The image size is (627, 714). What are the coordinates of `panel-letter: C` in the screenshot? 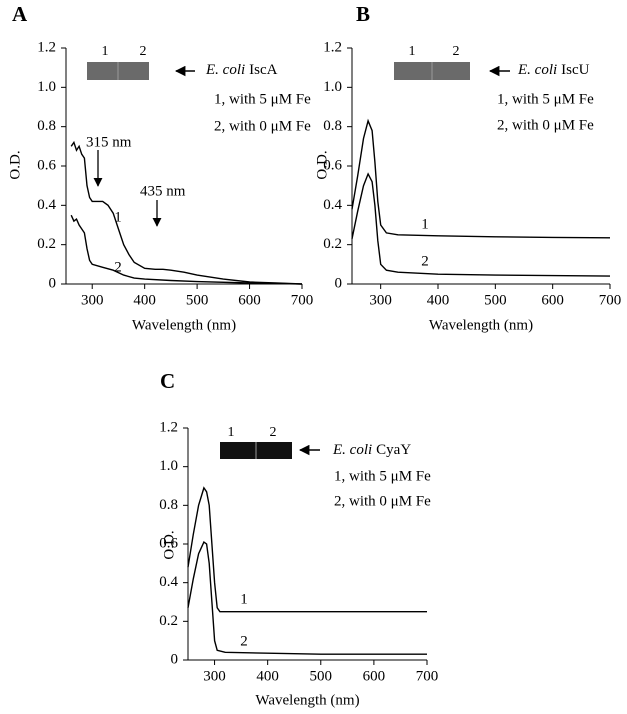 It's located at (167, 381).